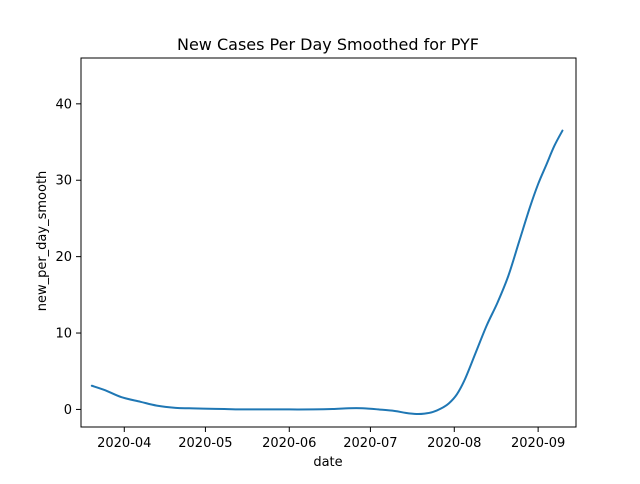  Describe the element at coordinates (538, 443) in the screenshot. I see `x-tick-label: 2020-09` at that location.